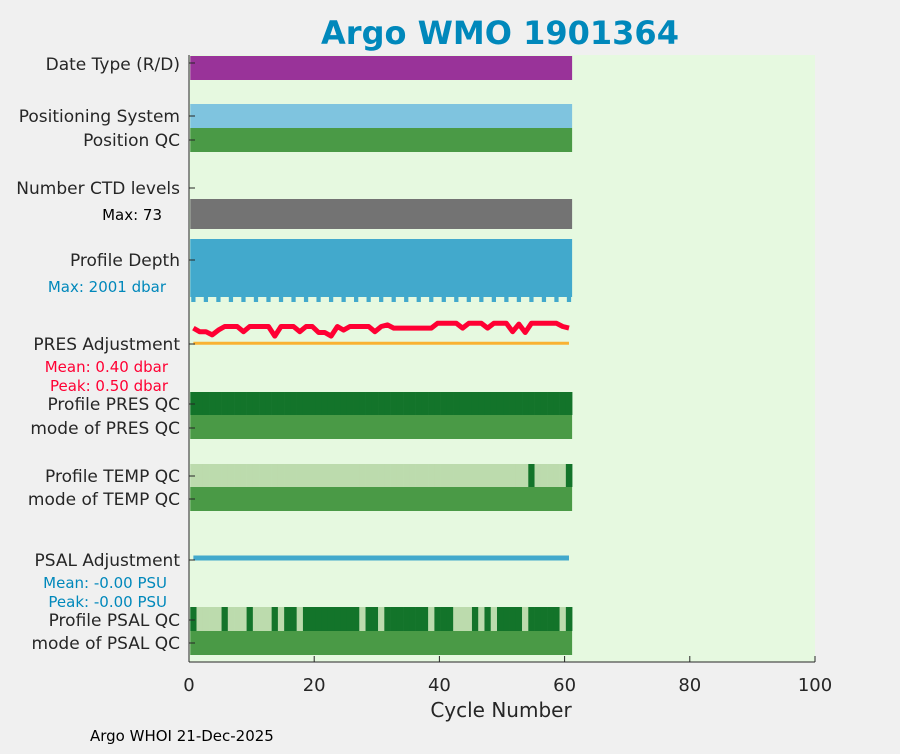 This screenshot has height=754, width=900. What do you see at coordinates (109, 386) in the screenshot?
I see `label-pres-peak: Peak: 0.50 dbar` at bounding box center [109, 386].